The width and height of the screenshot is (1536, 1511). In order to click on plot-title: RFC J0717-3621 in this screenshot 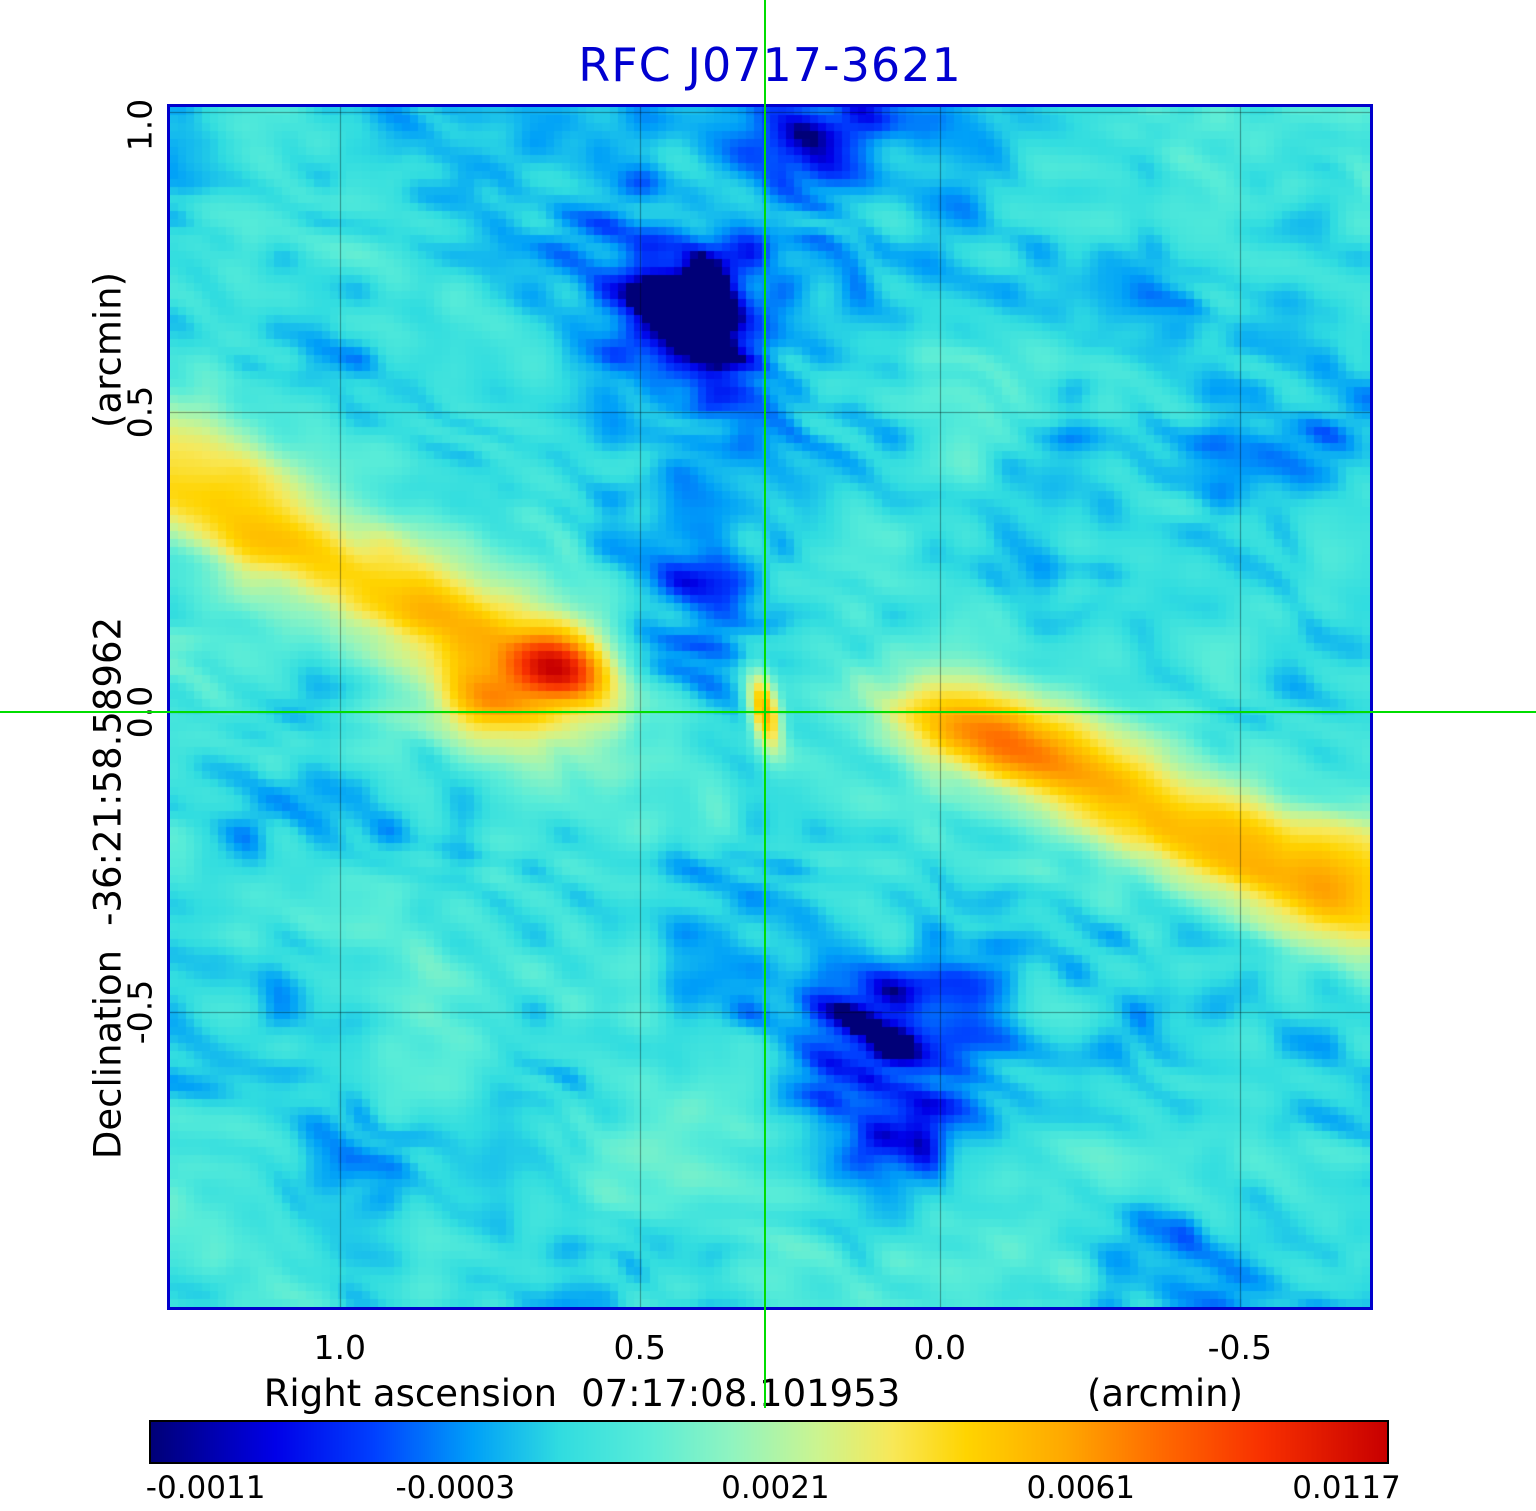, I will do `click(770, 65)`.